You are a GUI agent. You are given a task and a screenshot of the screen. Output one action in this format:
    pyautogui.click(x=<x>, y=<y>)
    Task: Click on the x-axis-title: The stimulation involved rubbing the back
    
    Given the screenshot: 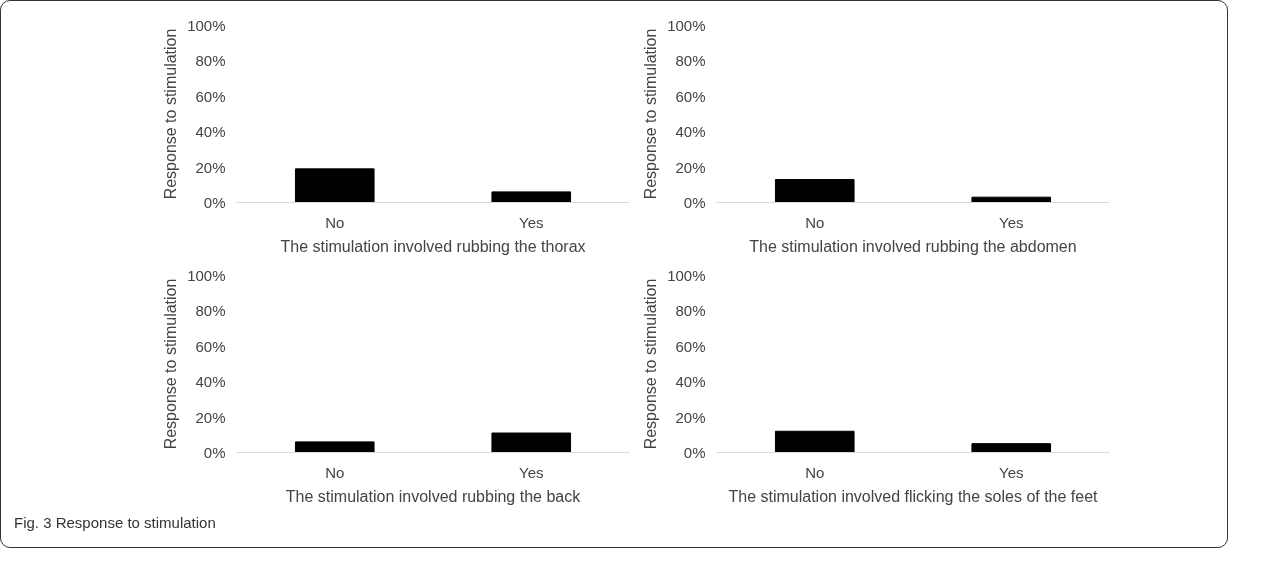 What is the action you would take?
    pyautogui.click(x=433, y=496)
    